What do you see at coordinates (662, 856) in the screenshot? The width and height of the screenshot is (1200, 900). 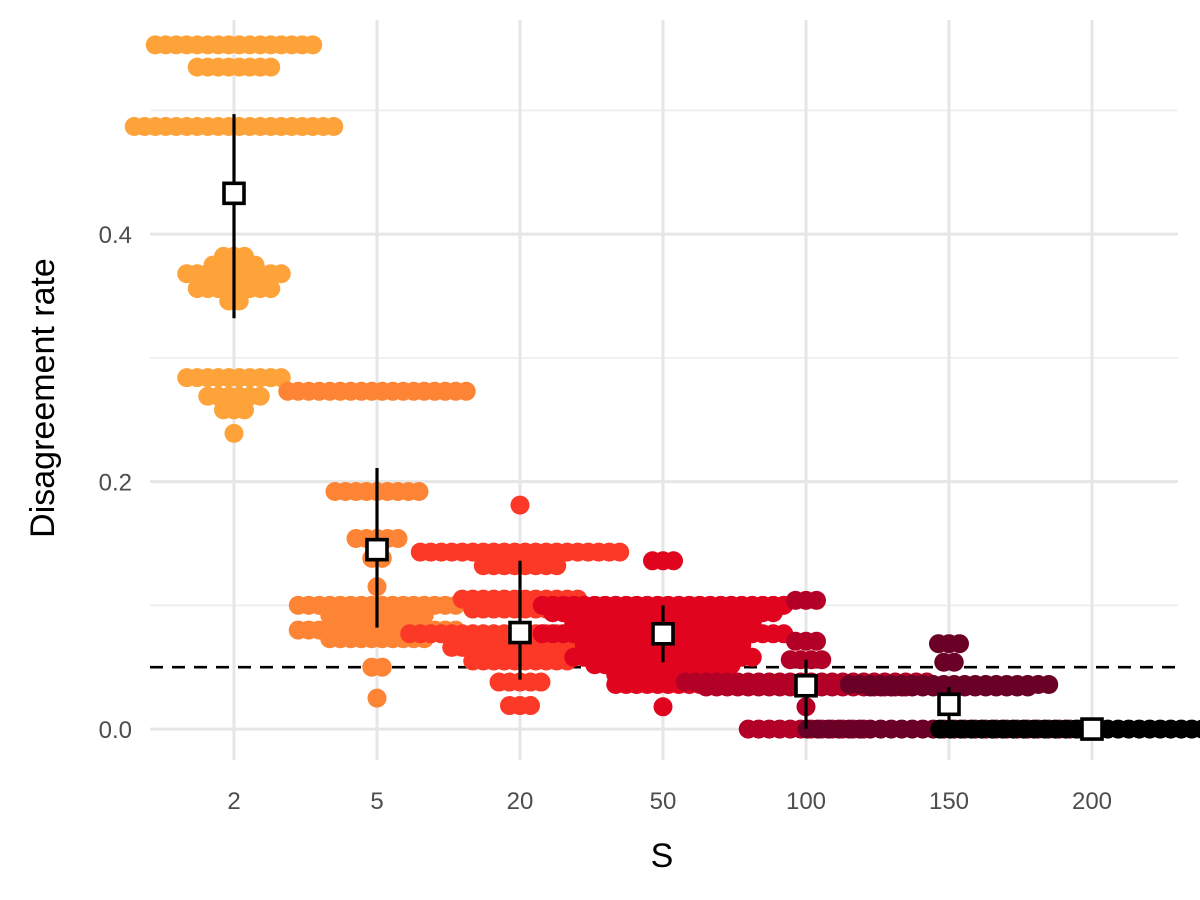 I see `x-axis-title: S` at bounding box center [662, 856].